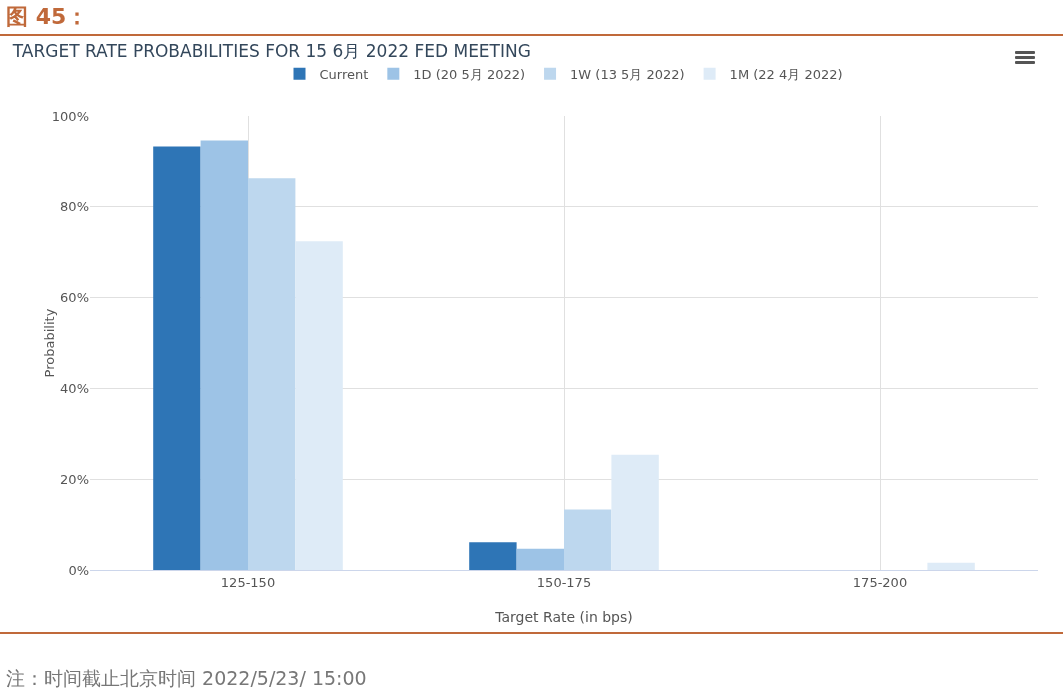  What do you see at coordinates (564, 582) in the screenshot?
I see `x-tick-label: 150-175` at bounding box center [564, 582].